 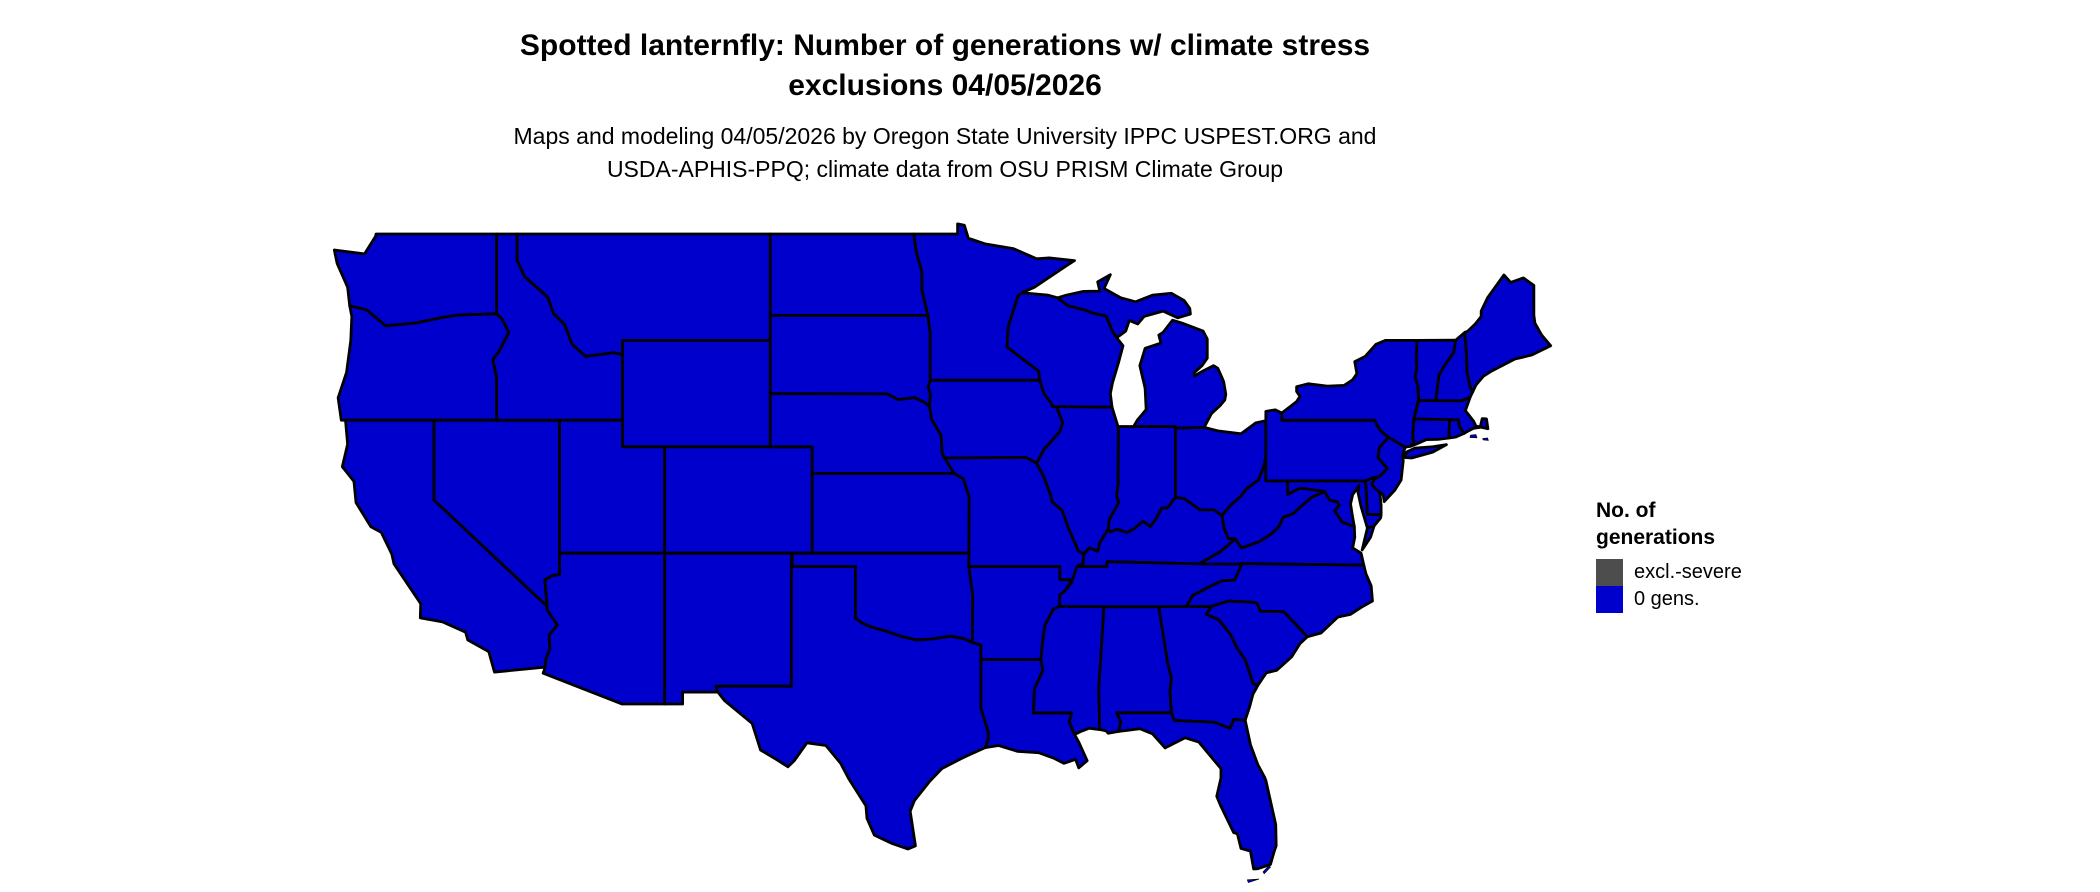 I want to click on state-south-carolina, so click(x=1256, y=643).